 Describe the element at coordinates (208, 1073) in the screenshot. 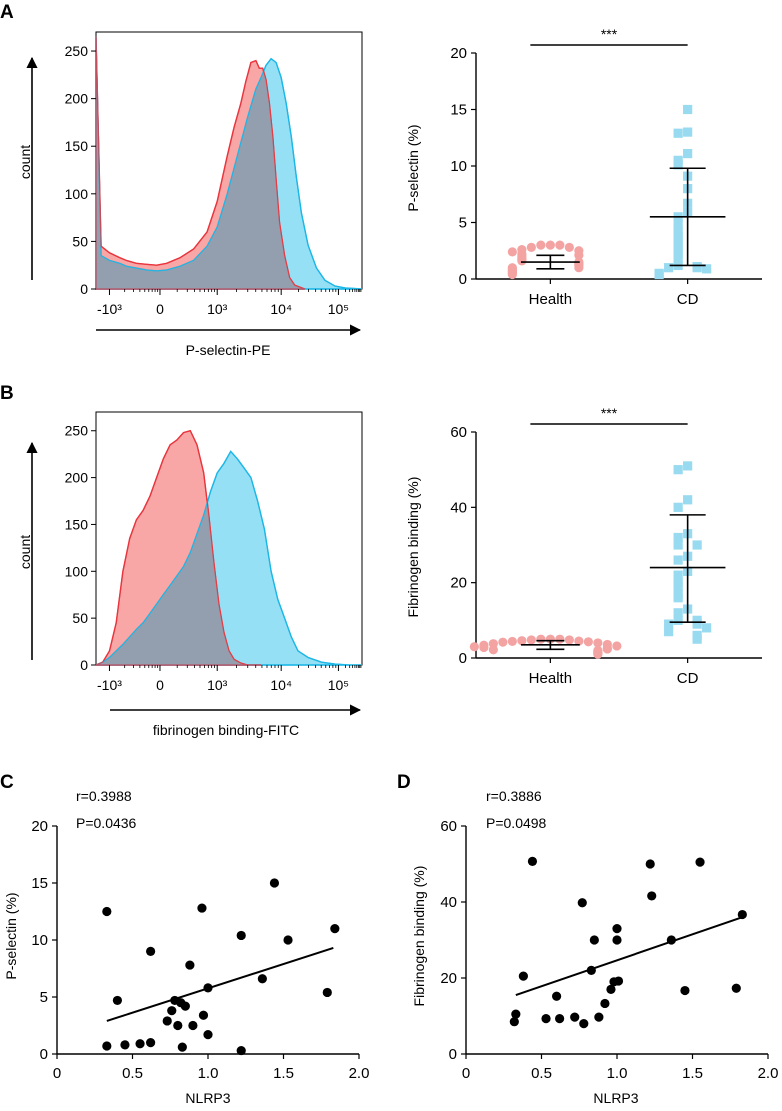

I see `corrC-xtick-label: 1.0` at that location.